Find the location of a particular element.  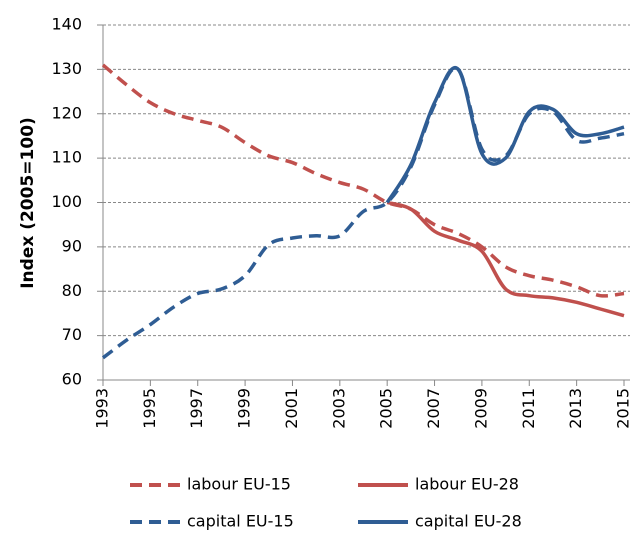

y-tick-label: 130 is located at coordinates (66, 68).